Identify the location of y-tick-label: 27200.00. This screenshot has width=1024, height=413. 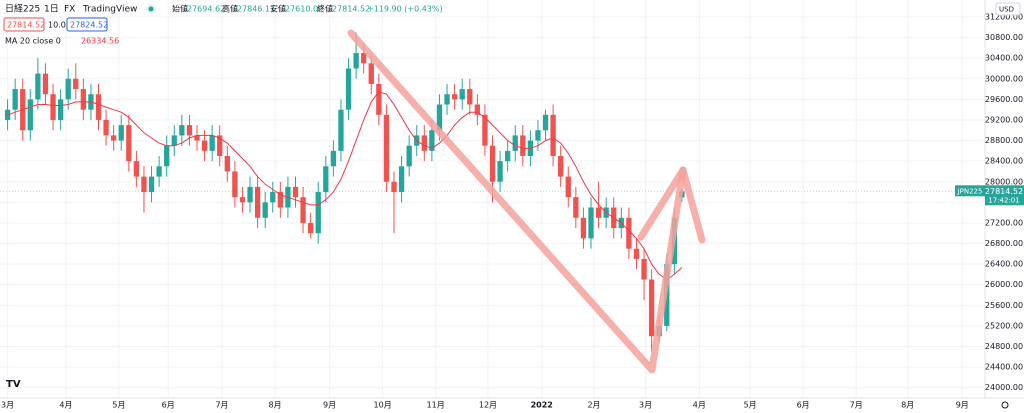
(1004, 222).